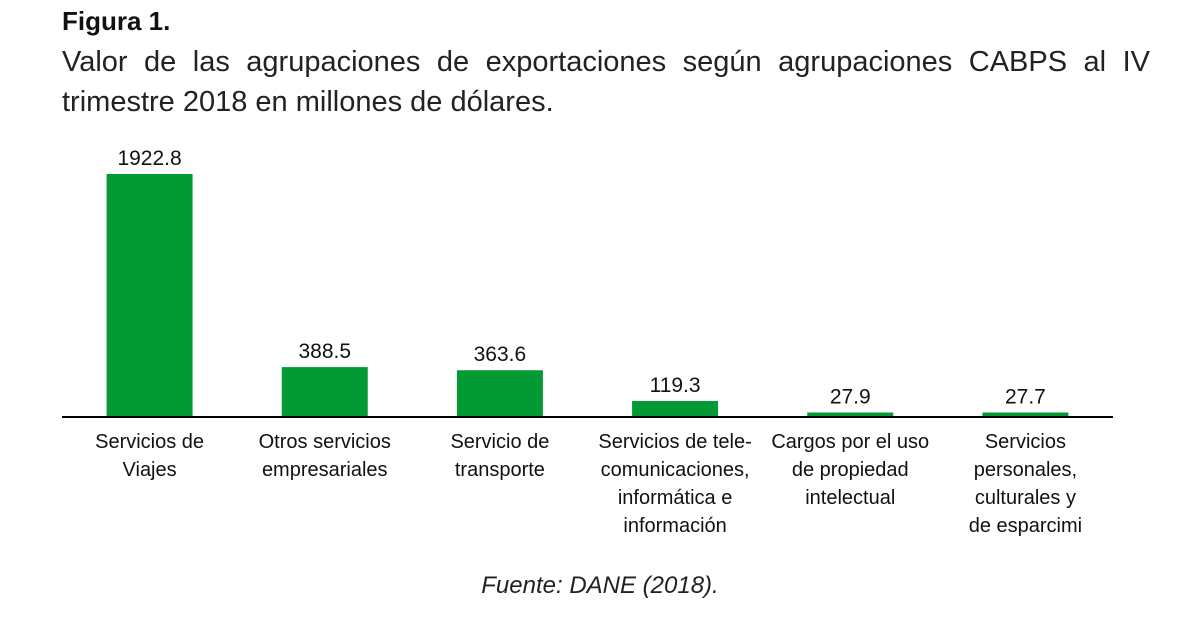  I want to click on figure-label: Figura 1., so click(116, 21).